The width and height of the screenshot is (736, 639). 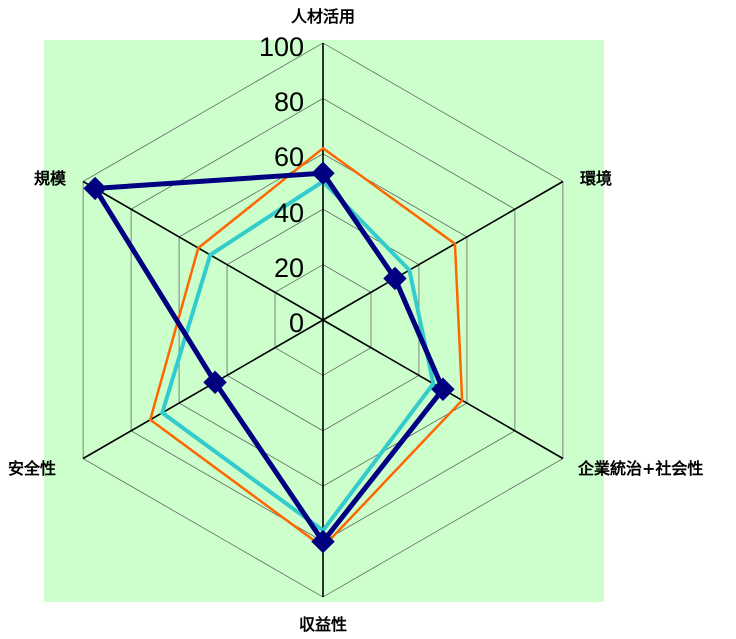 What do you see at coordinates (289, 268) in the screenshot?
I see `tick-label-20: 20` at bounding box center [289, 268].